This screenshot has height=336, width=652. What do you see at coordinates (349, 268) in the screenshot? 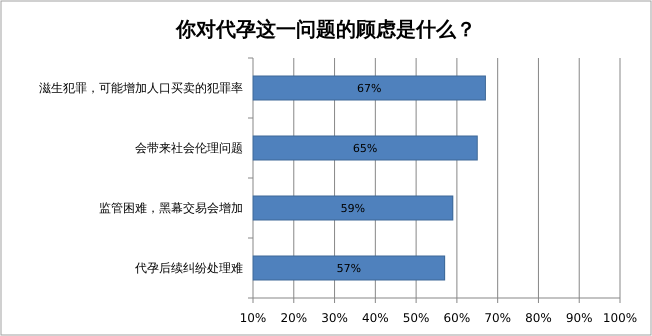
I see `value-label: 57%` at bounding box center [349, 268].